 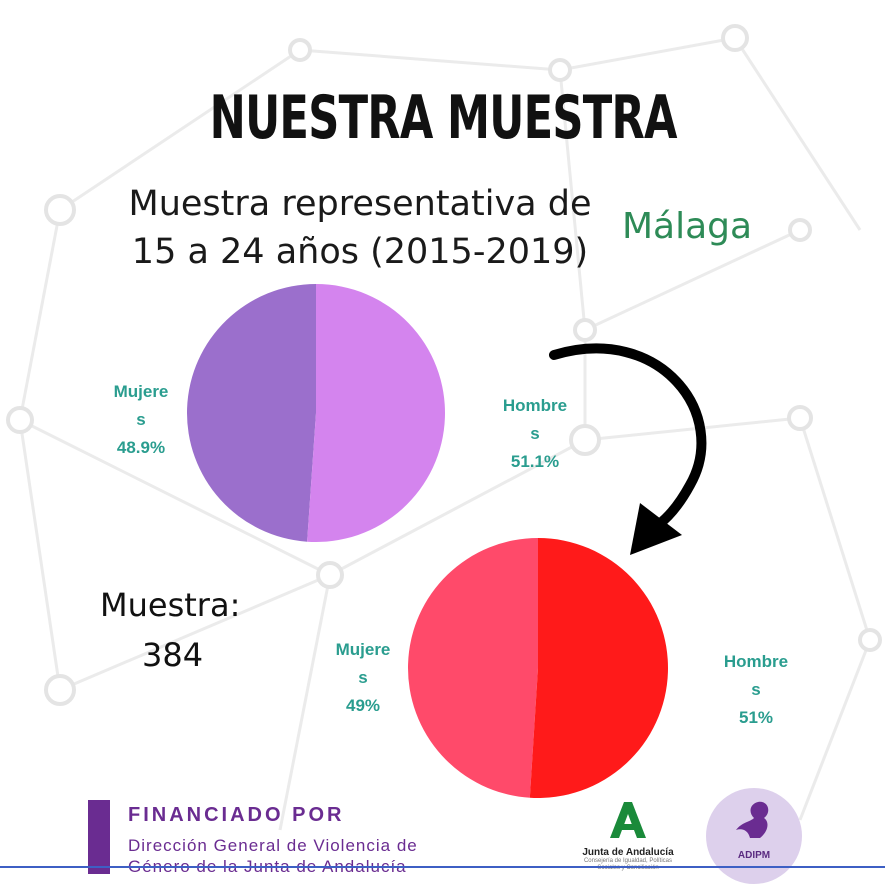 What do you see at coordinates (752, 819) in the screenshot?
I see `adipm-figure-icon` at bounding box center [752, 819].